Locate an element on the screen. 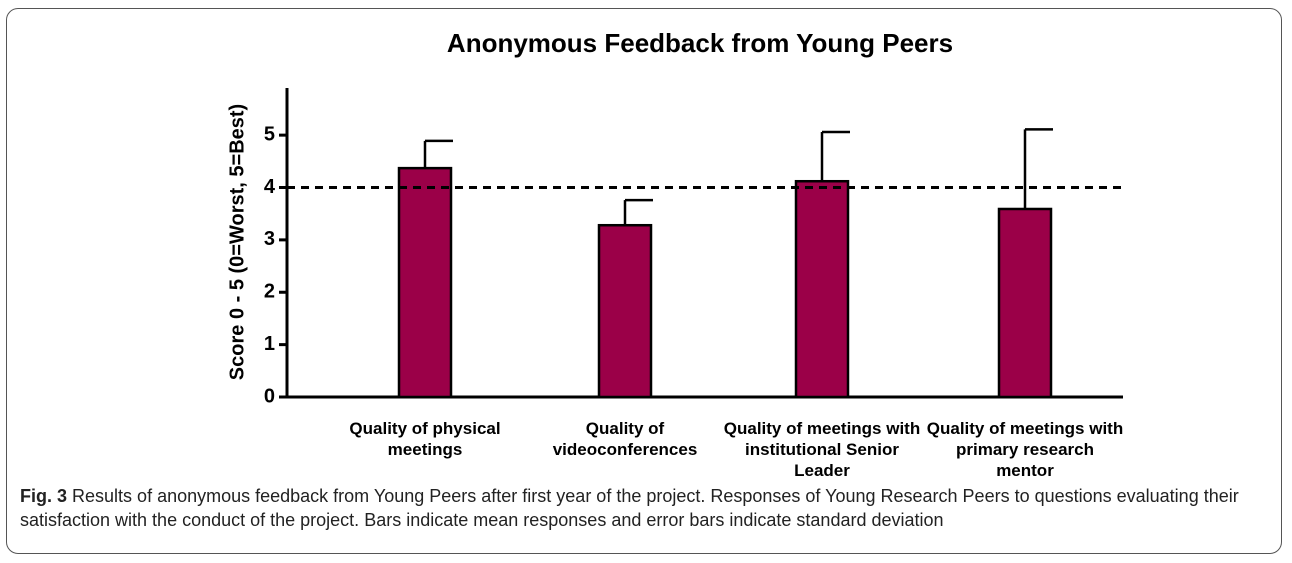 The height and width of the screenshot is (563, 1292). y-tick-label: 3 is located at coordinates (269, 239).